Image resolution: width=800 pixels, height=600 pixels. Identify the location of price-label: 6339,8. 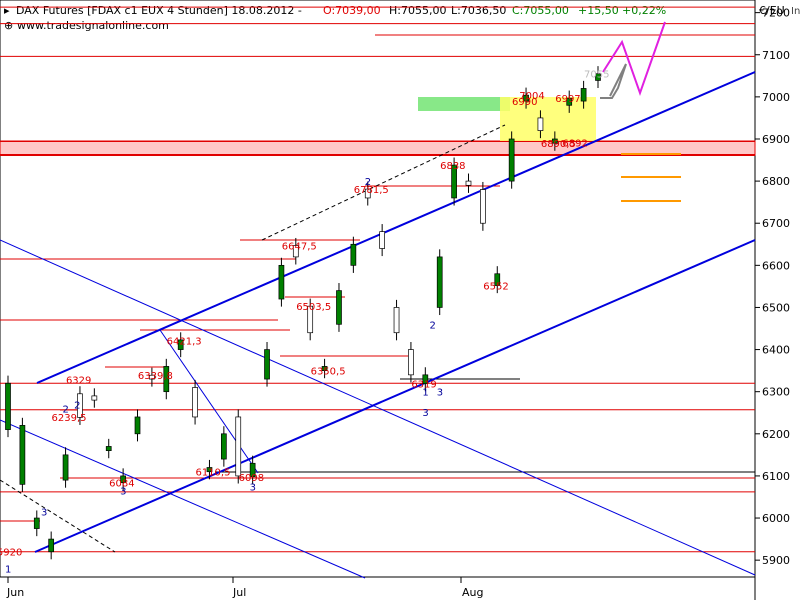
(155, 376).